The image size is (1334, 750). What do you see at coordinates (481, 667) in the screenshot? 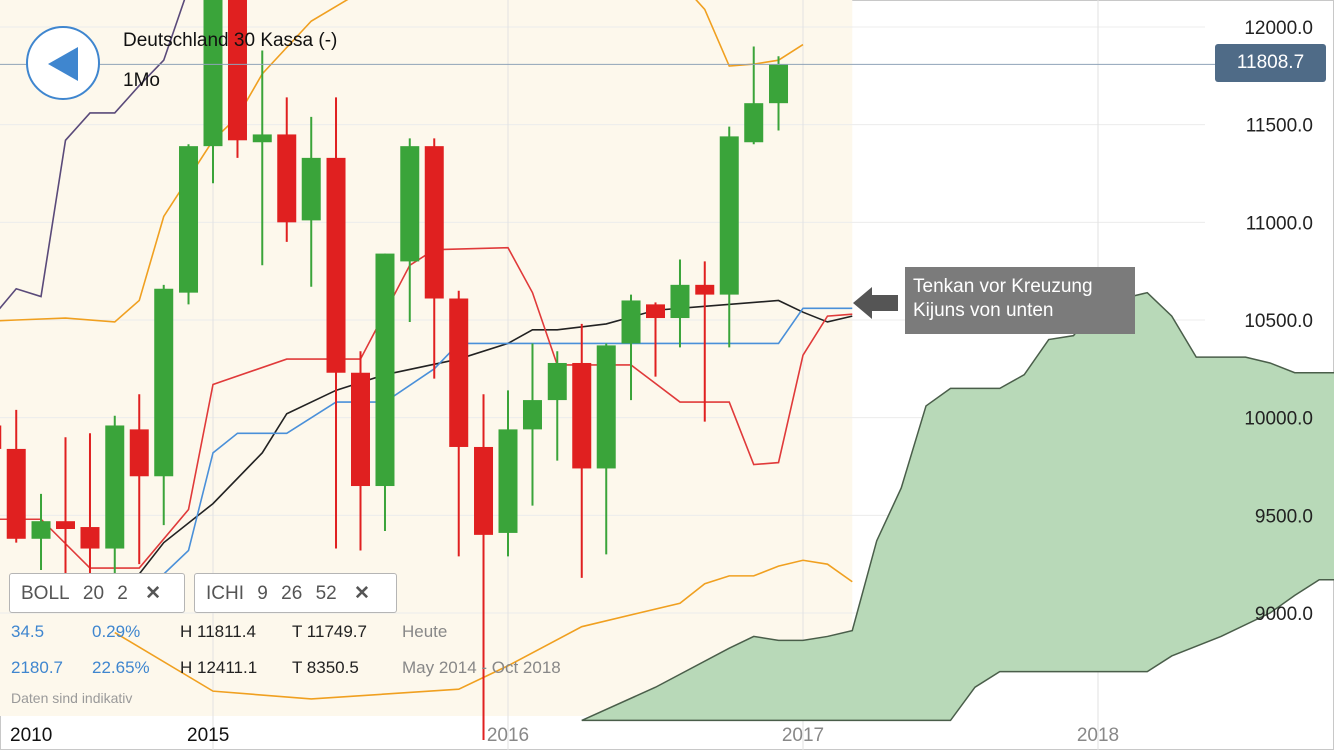
I see `stat-range: May 2014 - Oct 2018` at bounding box center [481, 667].